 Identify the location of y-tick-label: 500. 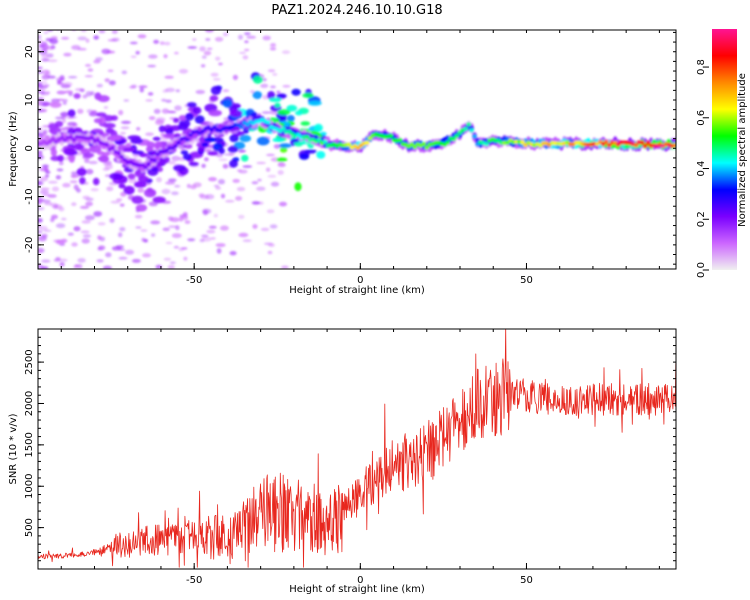
(29, 527).